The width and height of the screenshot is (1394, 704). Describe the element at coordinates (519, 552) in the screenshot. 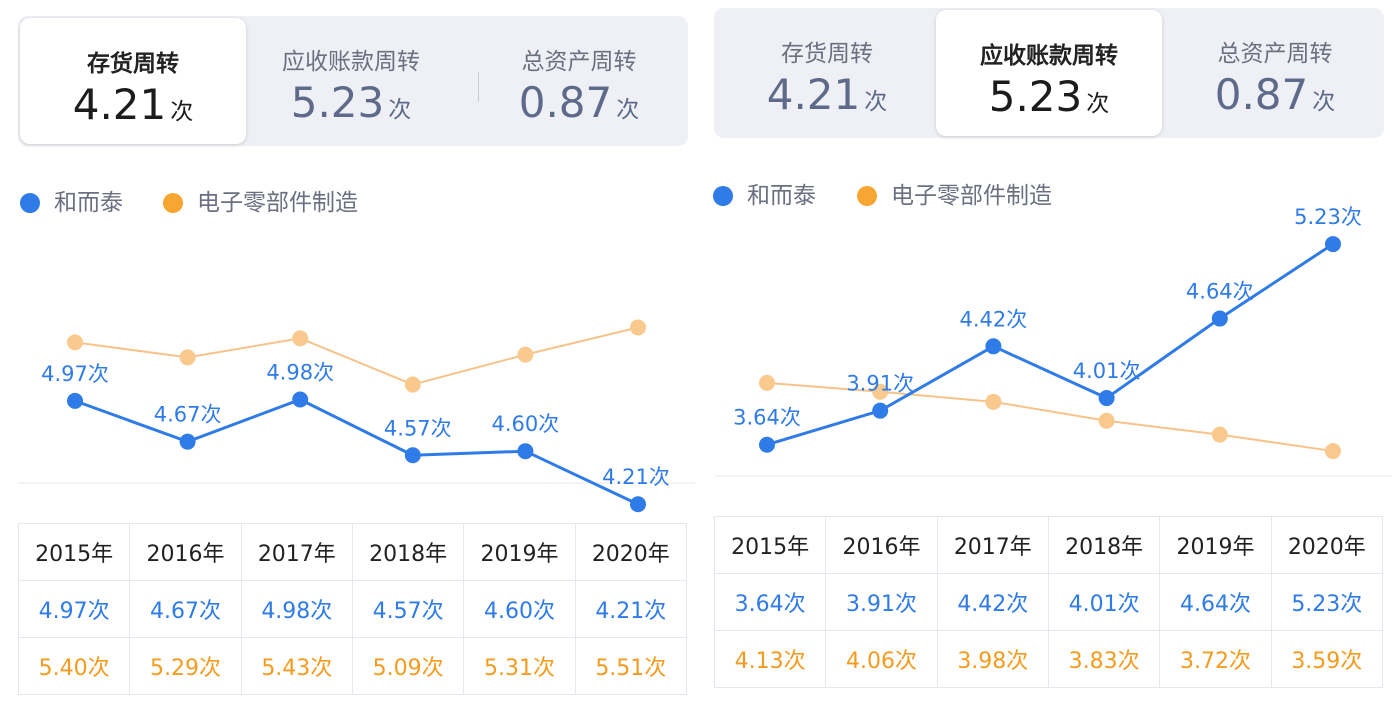

I see `year-cell: 2019年` at that location.